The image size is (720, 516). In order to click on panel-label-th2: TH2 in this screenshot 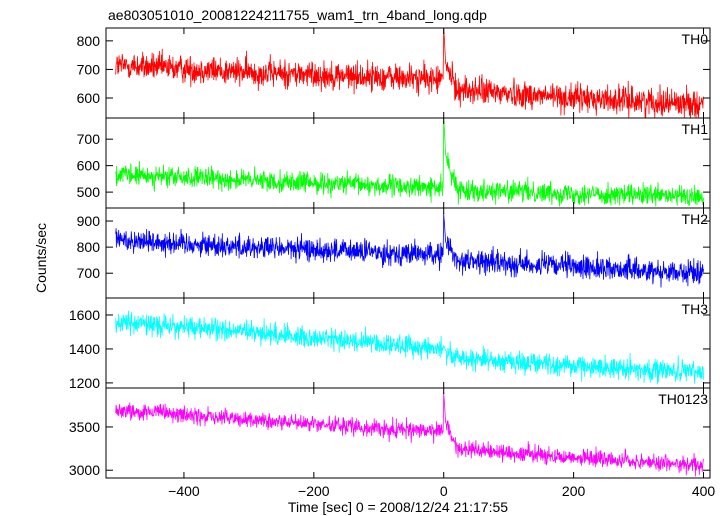, I will do `click(695, 219)`.